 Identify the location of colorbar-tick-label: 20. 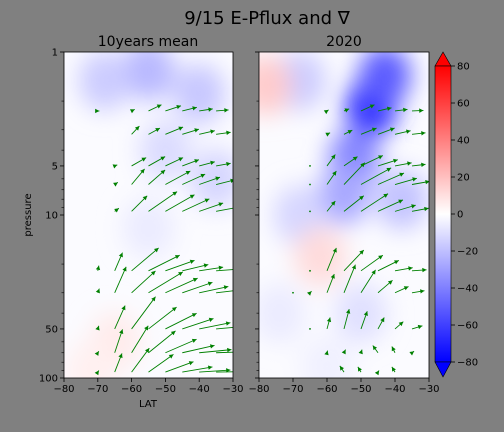
(463, 178).